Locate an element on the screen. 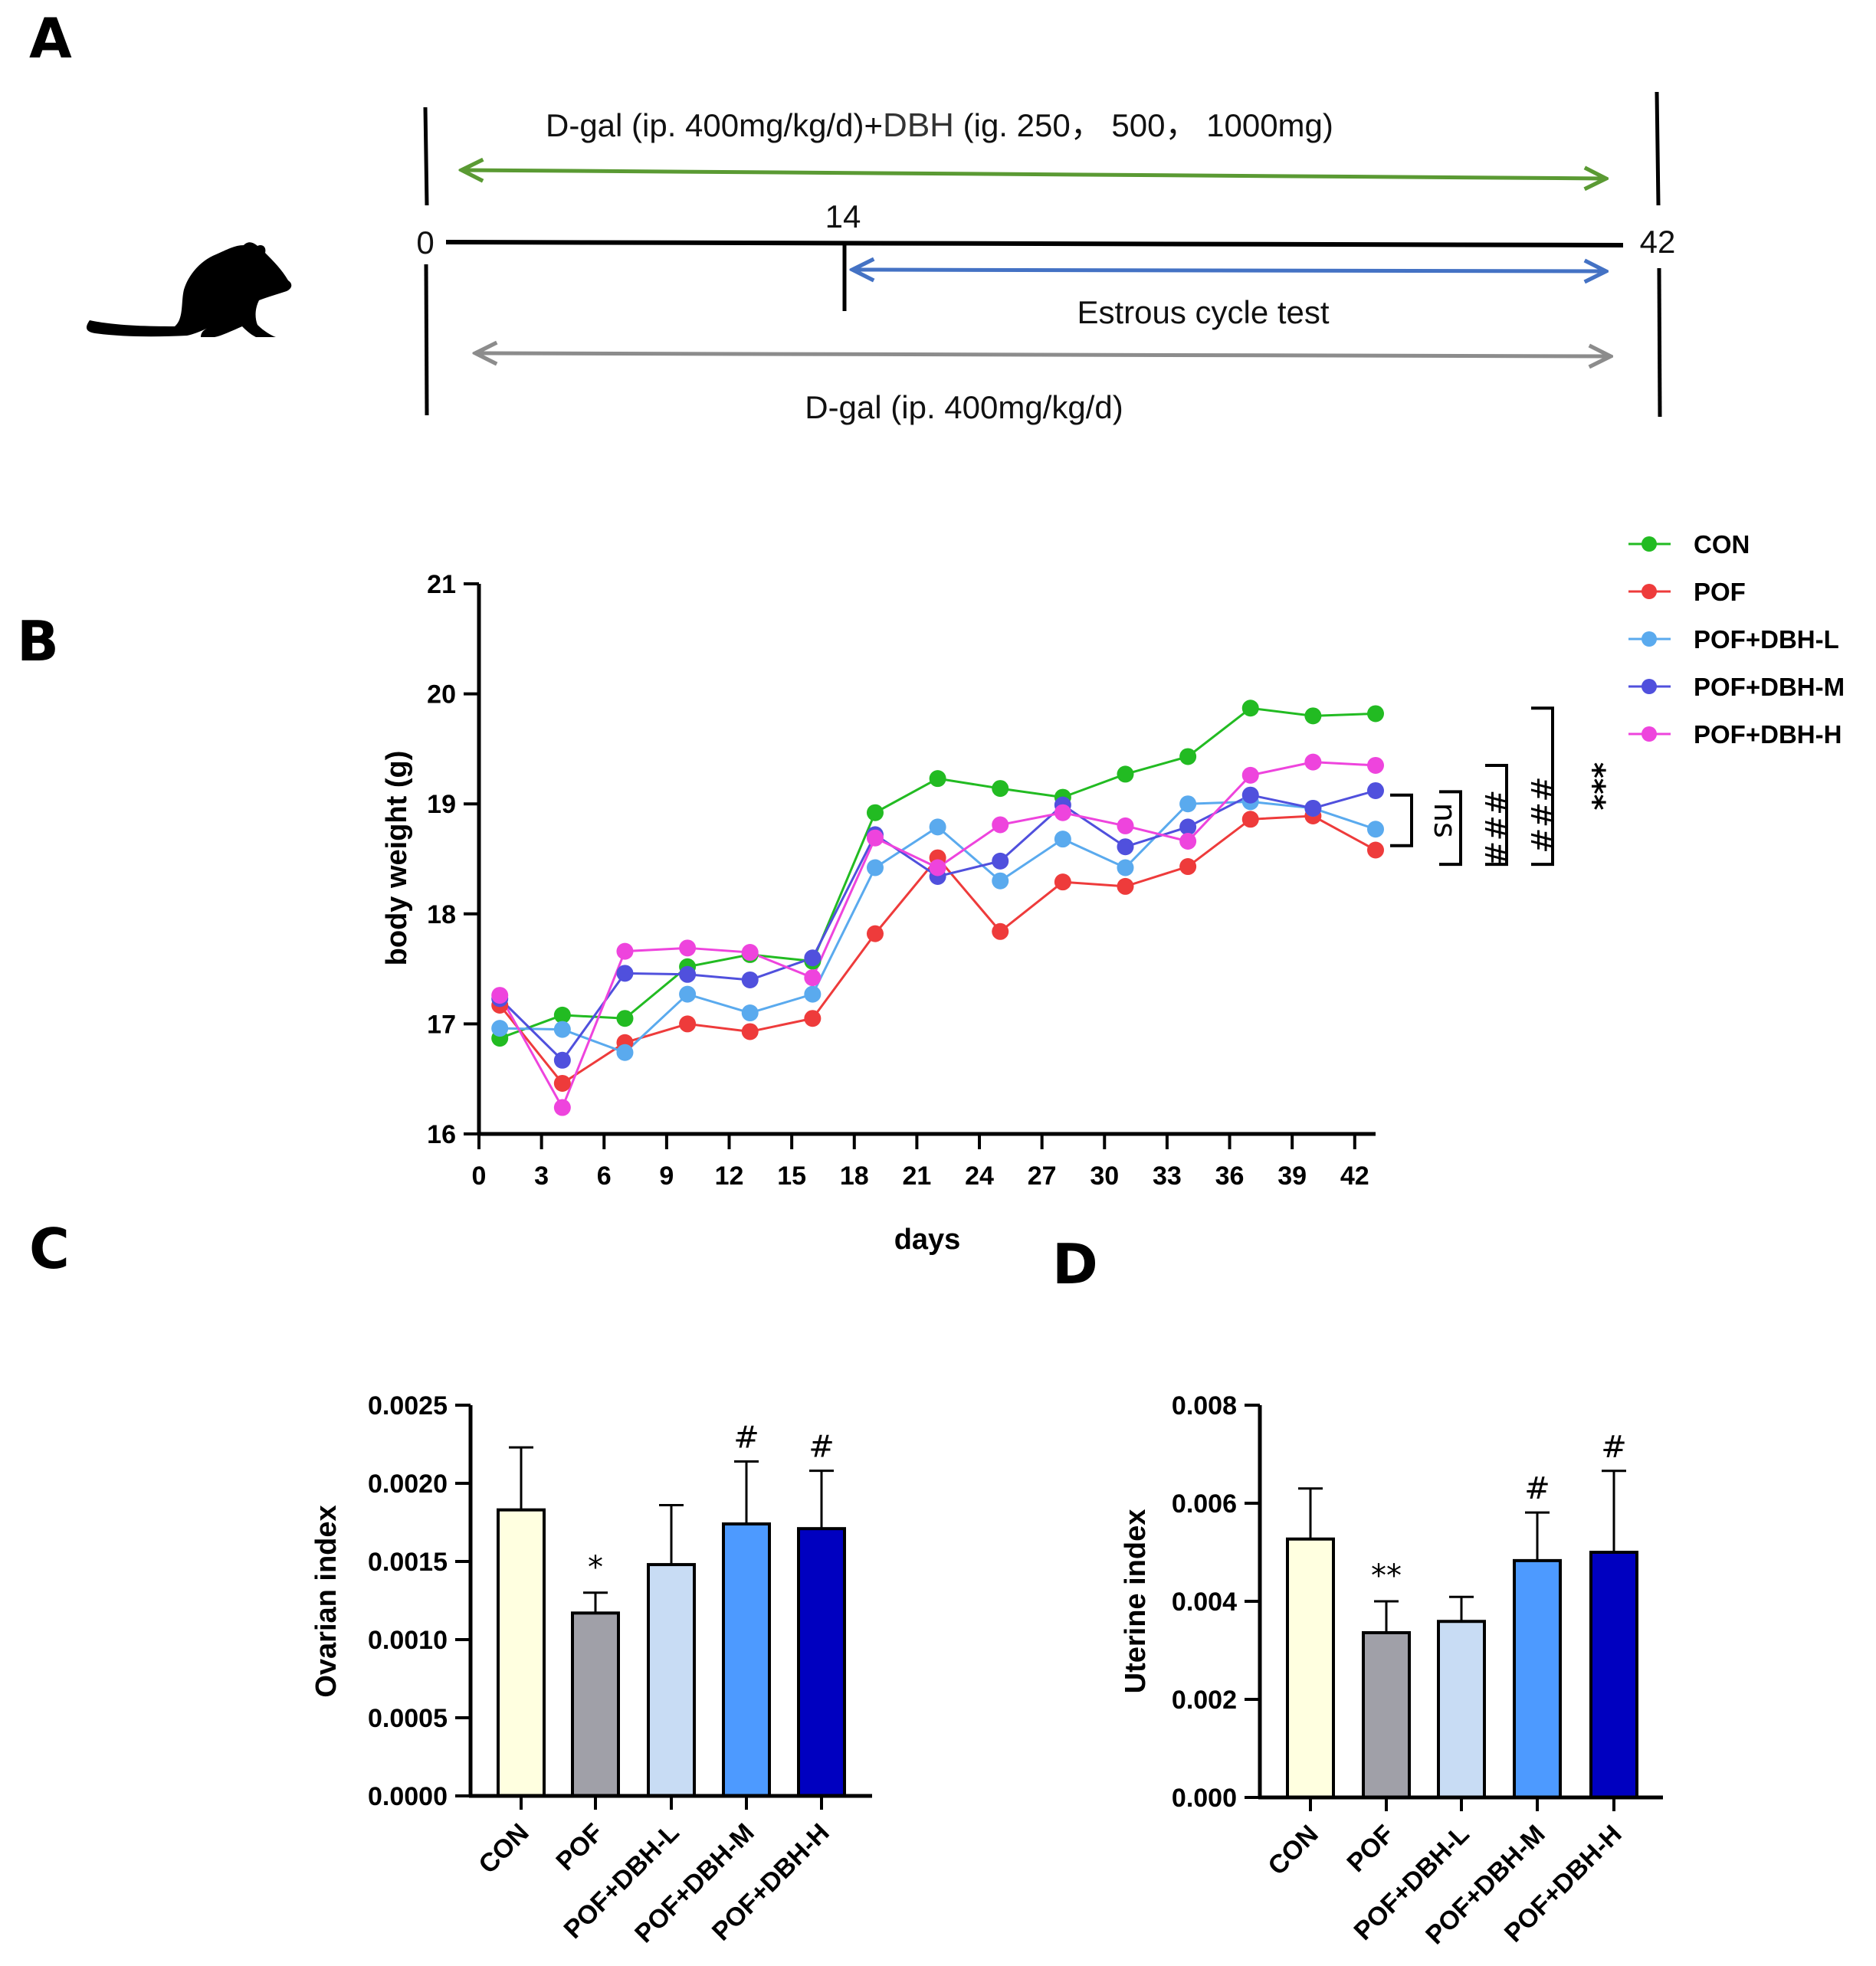 This screenshot has width=1876, height=1966. timeline-mid-label: 14 is located at coordinates (843, 216).